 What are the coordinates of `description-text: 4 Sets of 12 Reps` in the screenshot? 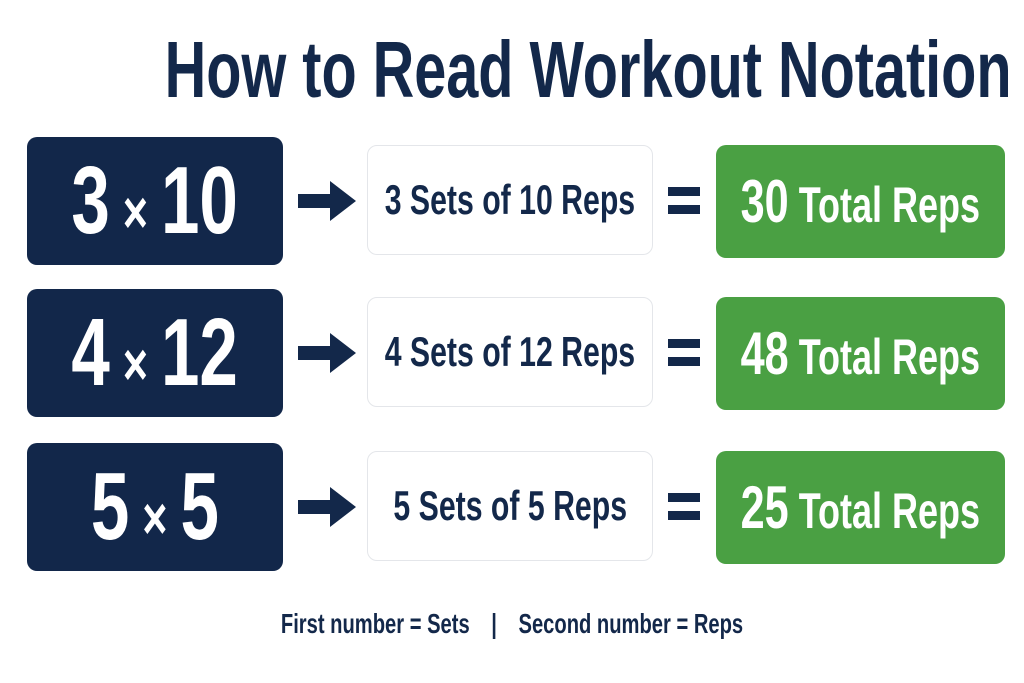 It's located at (510, 351).